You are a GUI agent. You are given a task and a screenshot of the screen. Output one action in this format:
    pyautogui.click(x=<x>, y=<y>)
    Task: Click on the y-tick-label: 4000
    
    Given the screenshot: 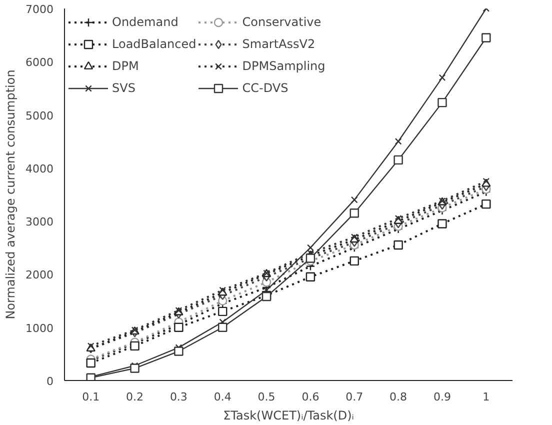 What is the action you would take?
    pyautogui.click(x=40, y=169)
    